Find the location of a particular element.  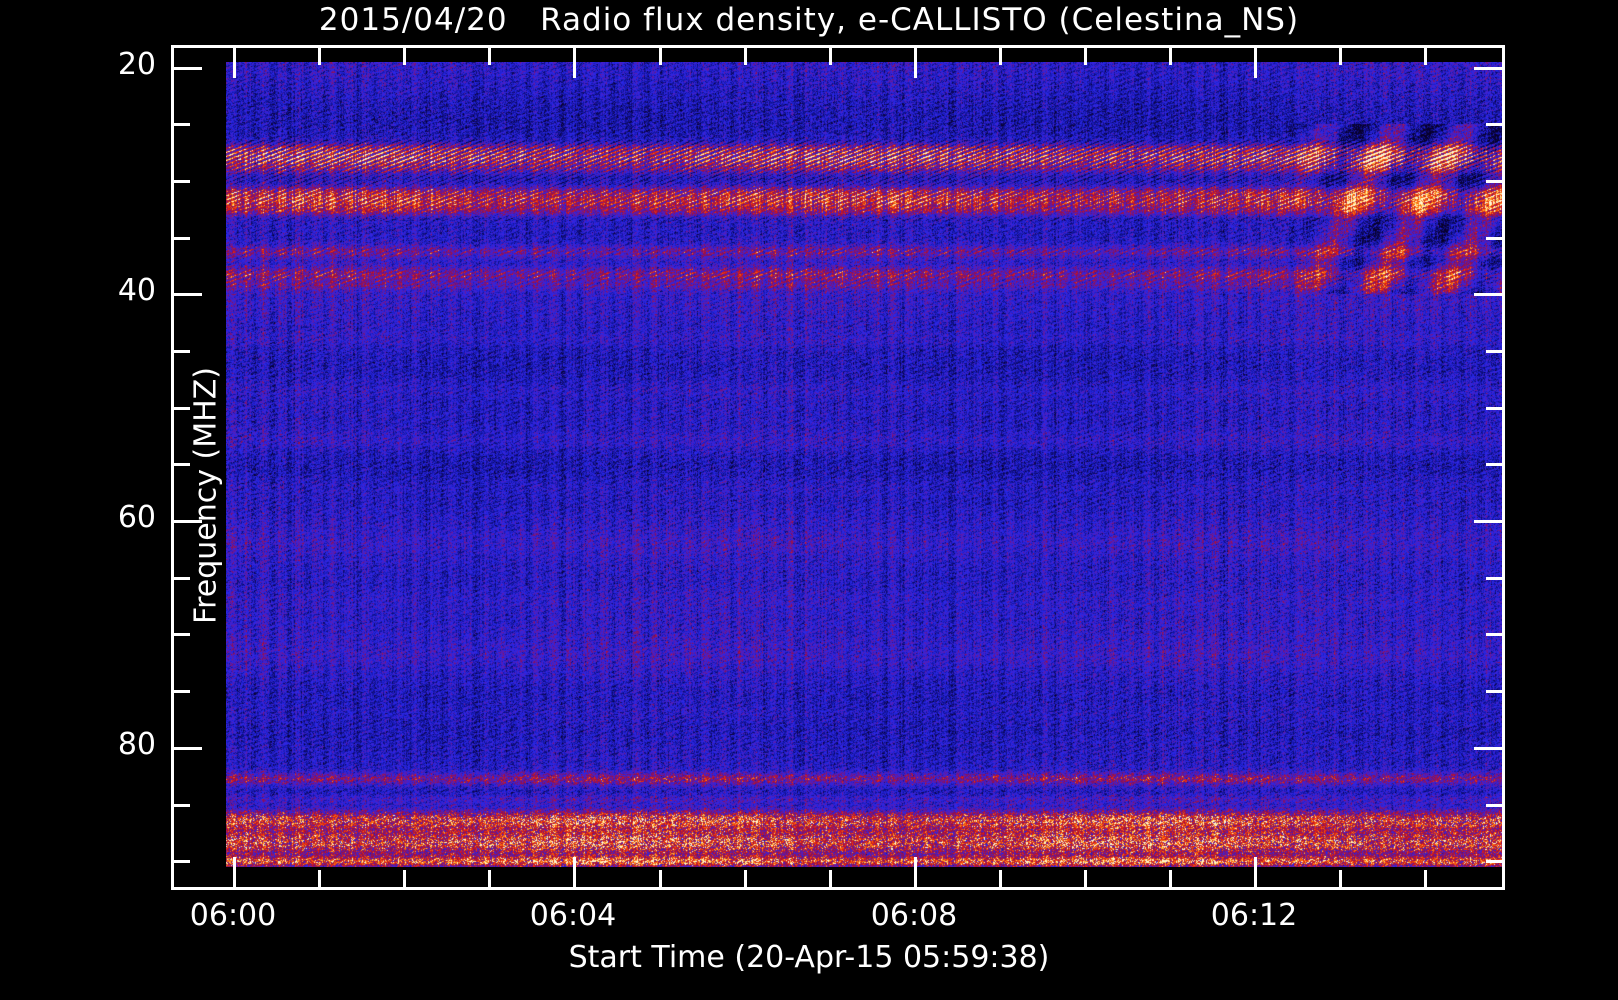

x-tick-label-3: 06:12 is located at coordinates (1254, 915).